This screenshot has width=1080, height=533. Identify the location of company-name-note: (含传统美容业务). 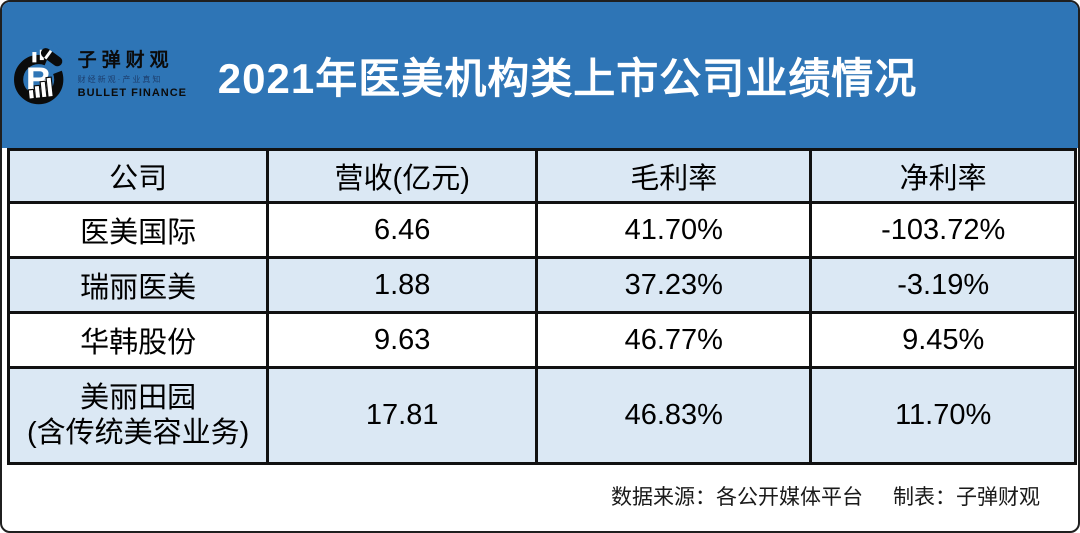
(138, 432).